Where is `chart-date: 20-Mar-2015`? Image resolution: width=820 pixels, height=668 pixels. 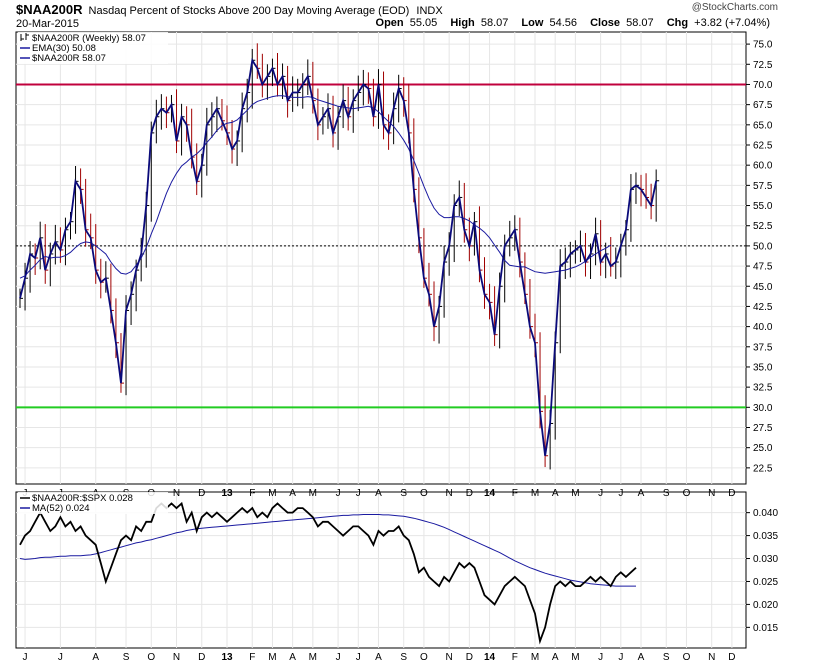
chart-date: 20-Mar-2015 is located at coordinates (47, 24).